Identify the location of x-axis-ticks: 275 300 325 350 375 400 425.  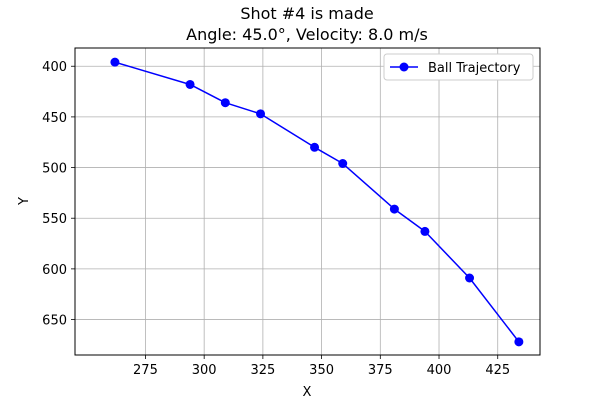
(321, 366).